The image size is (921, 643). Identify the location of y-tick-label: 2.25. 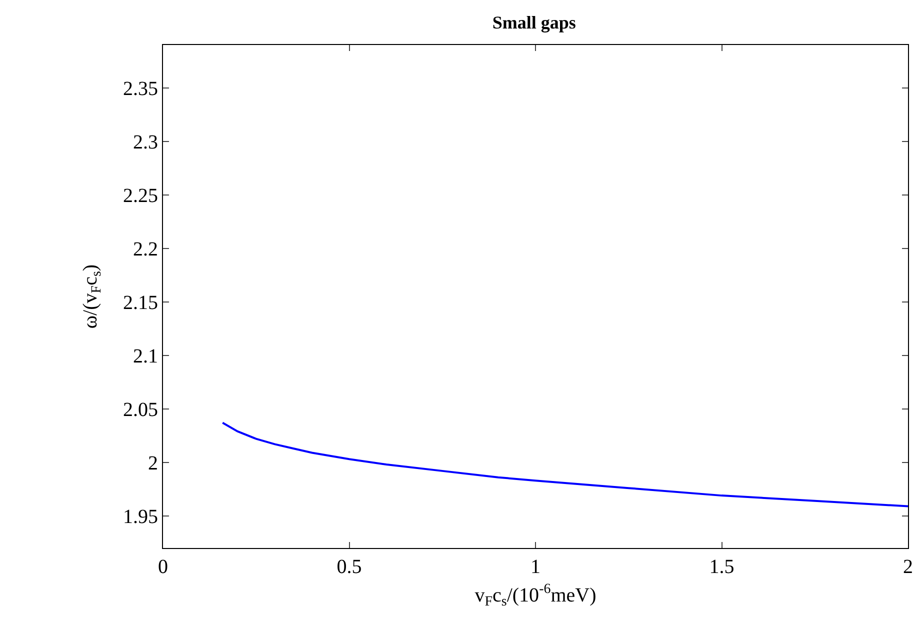
(140, 195).